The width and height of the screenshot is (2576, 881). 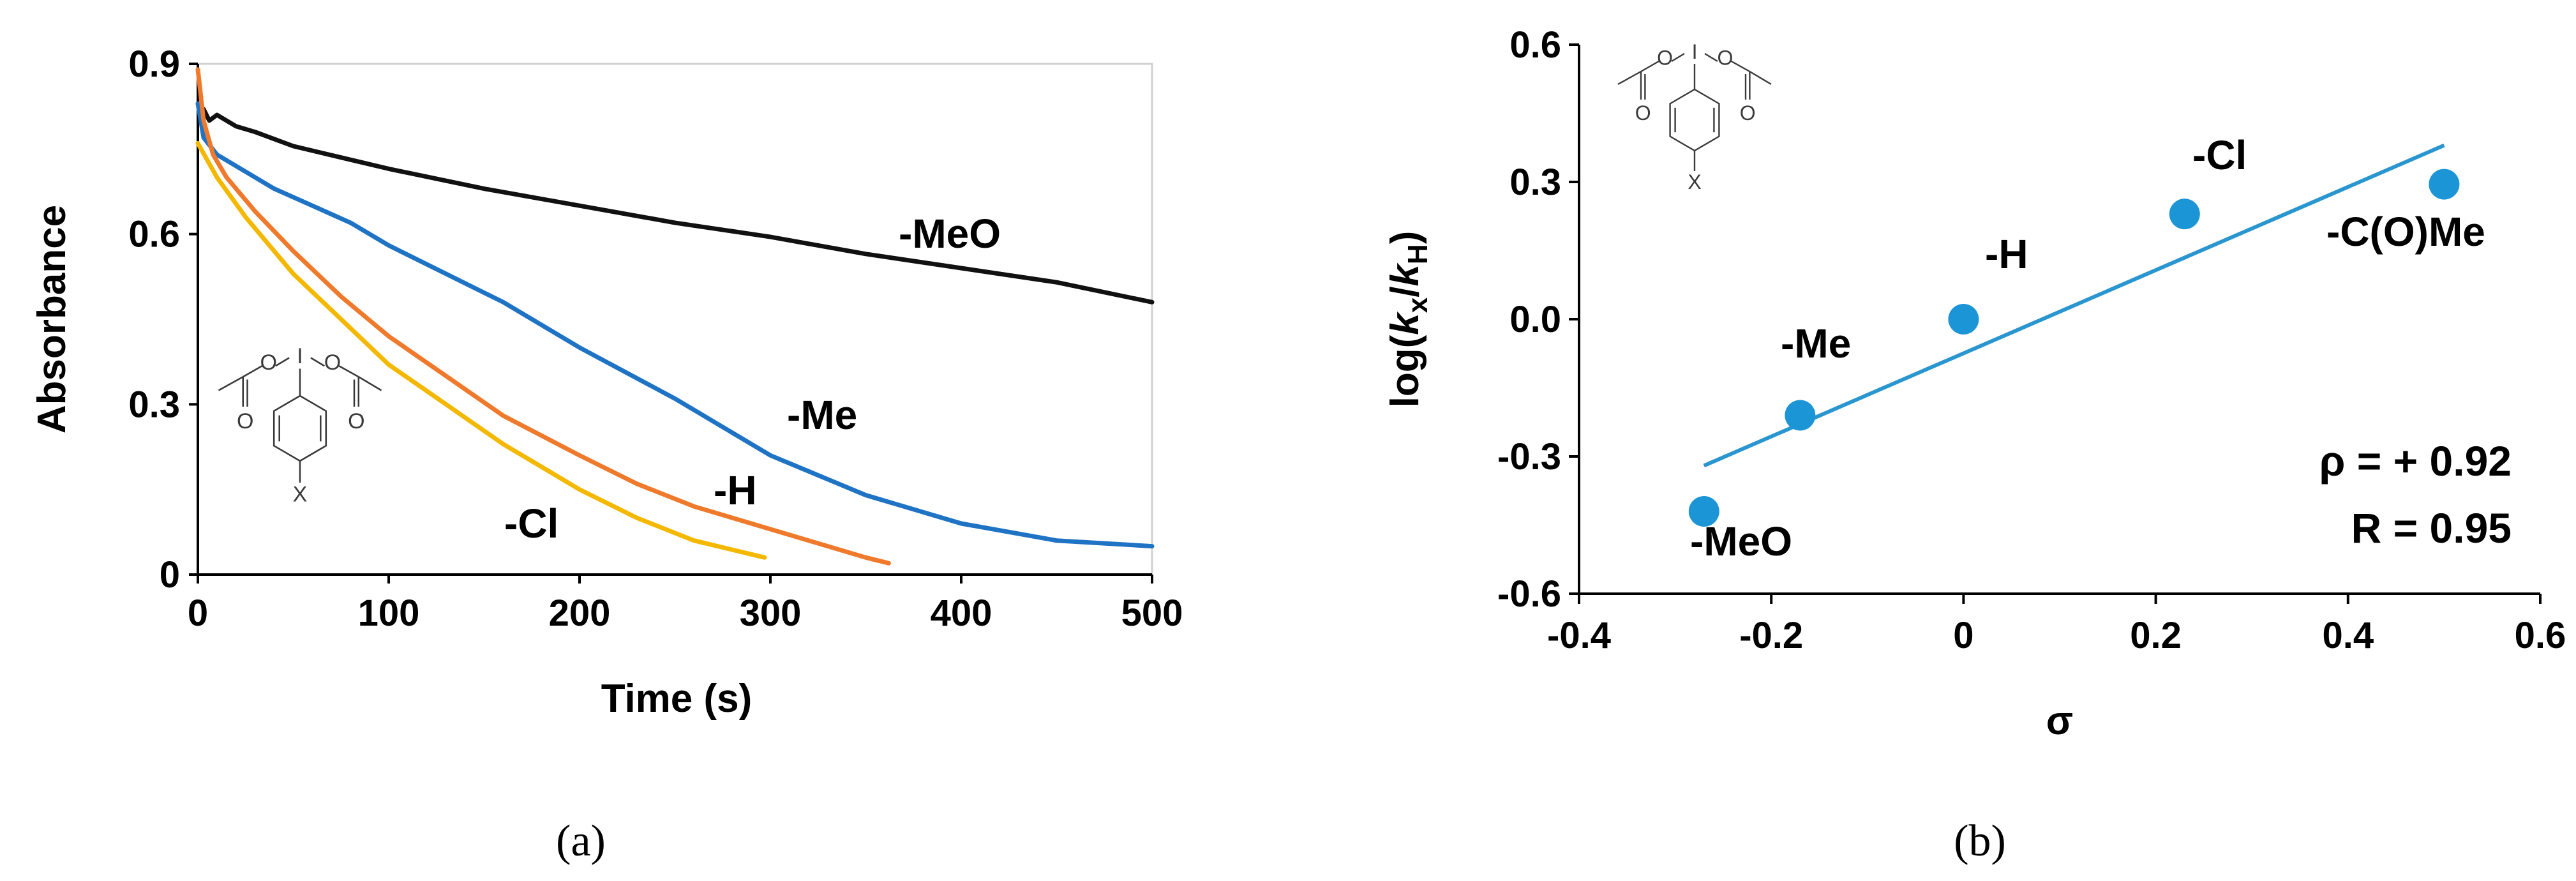 What do you see at coordinates (1703, 512) in the screenshot?
I see `data-point-meo` at bounding box center [1703, 512].